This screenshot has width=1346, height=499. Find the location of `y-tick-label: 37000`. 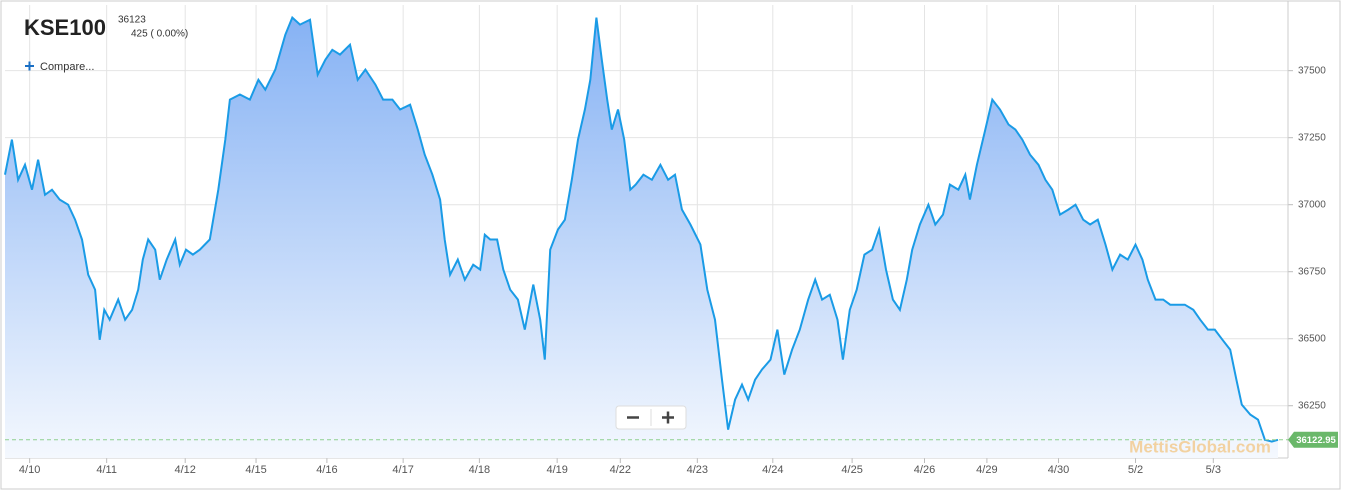

y-tick-label: 37000 is located at coordinates (1312, 204).